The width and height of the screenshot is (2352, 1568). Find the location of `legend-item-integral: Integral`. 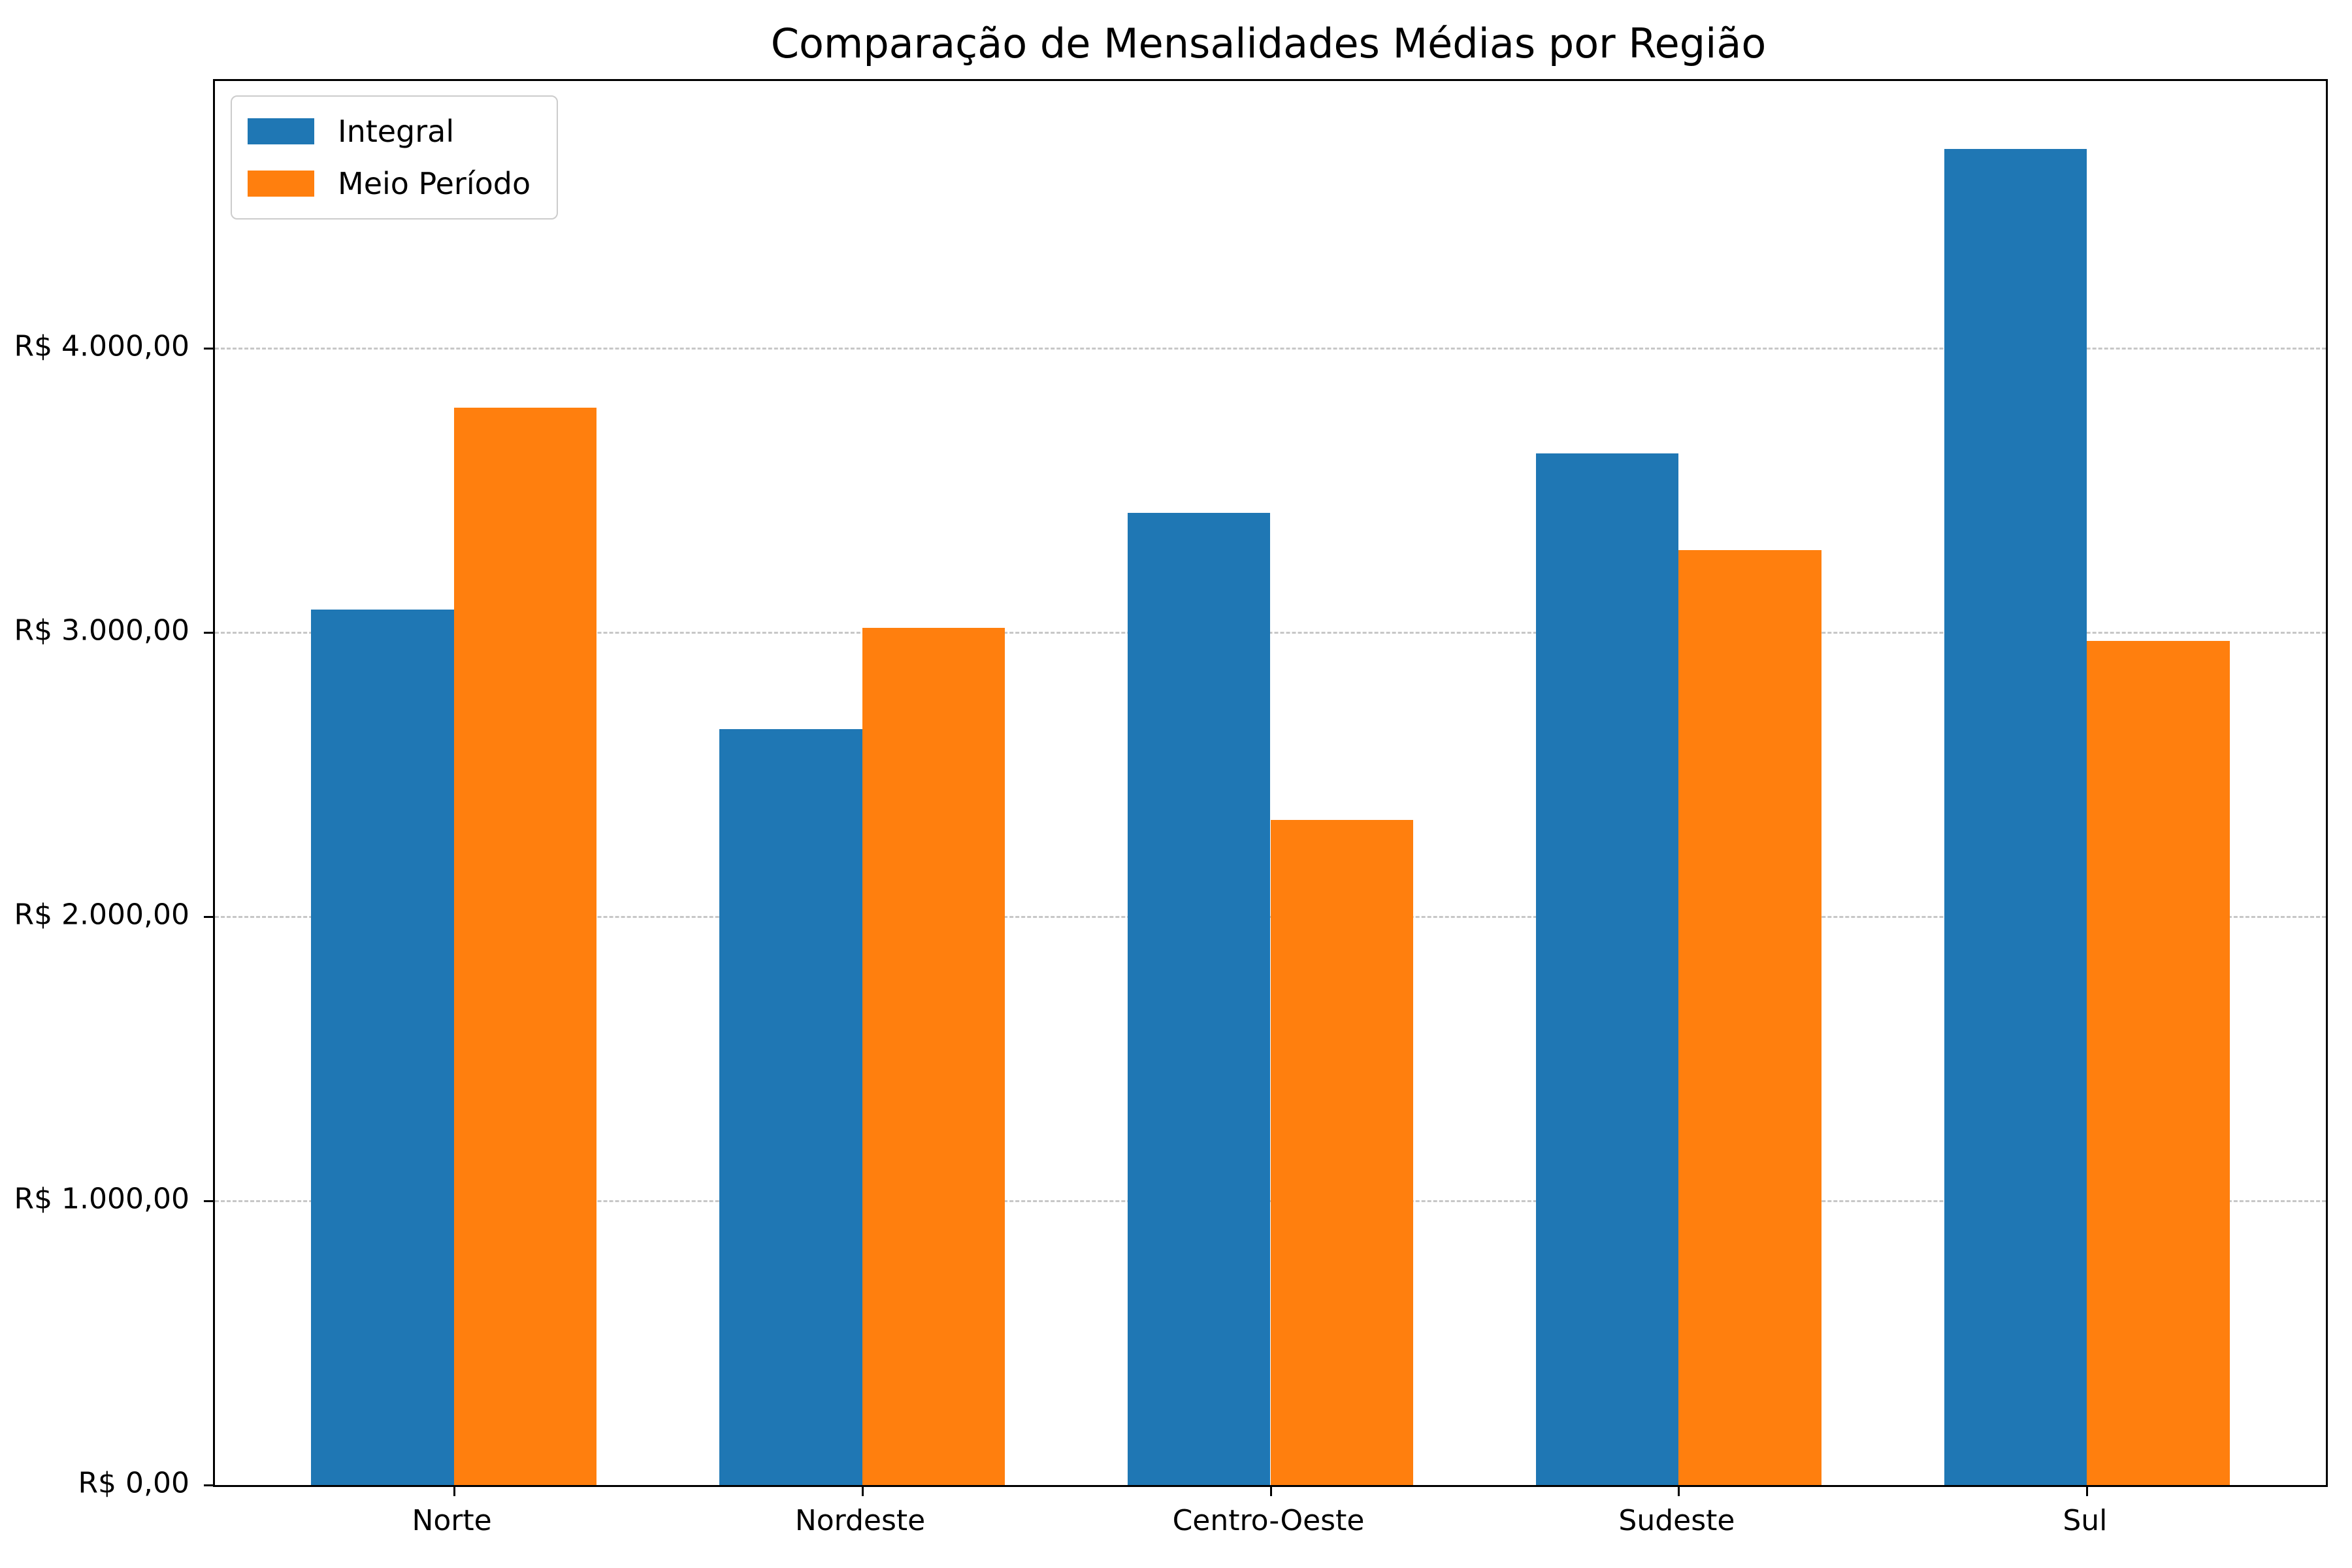

legend-item-integral: Integral is located at coordinates (389, 131).